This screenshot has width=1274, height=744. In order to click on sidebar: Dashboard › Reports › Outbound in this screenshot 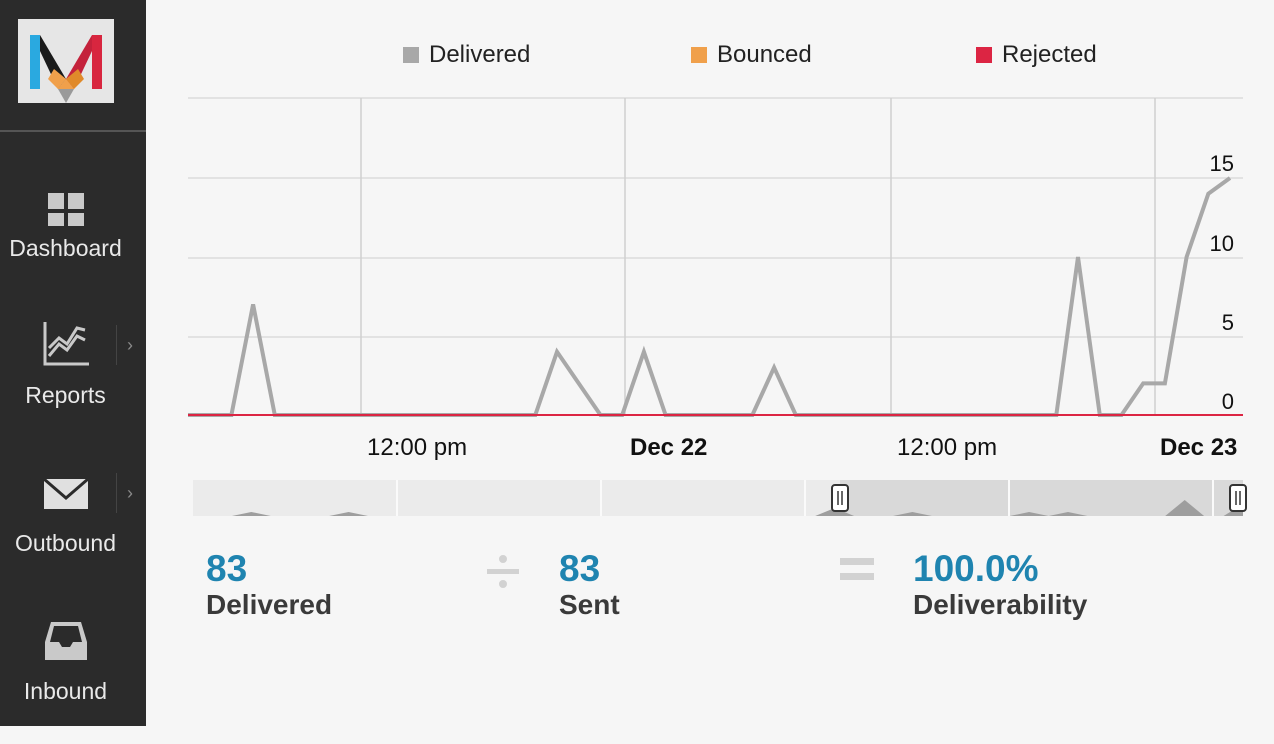, I will do `click(73, 363)`.